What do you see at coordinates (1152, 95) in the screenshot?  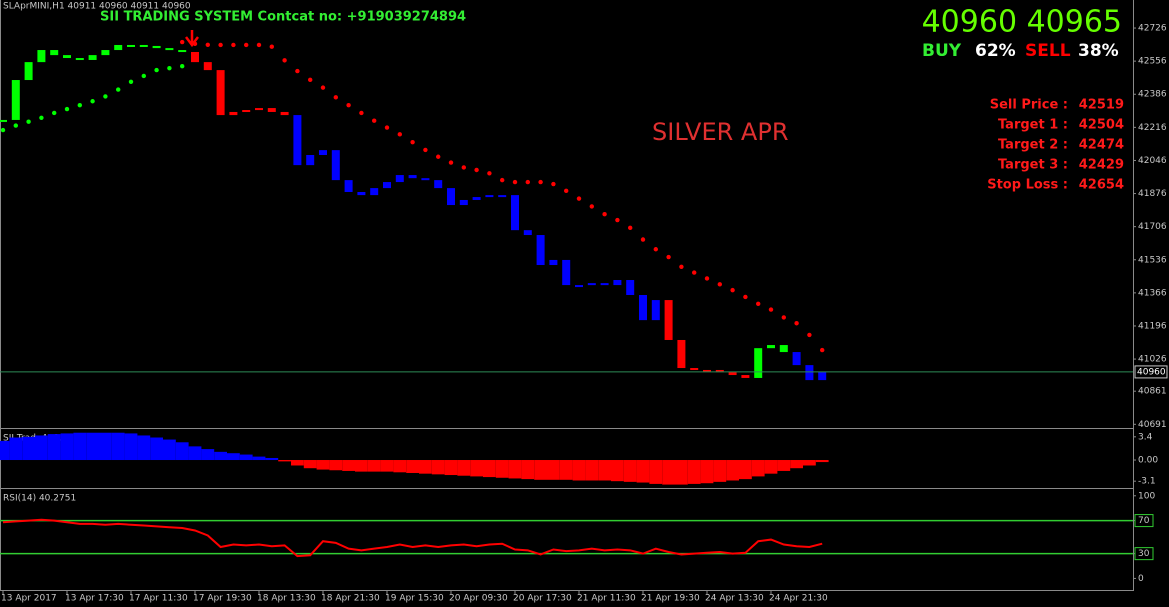 I see `y-tick-label: 42386` at bounding box center [1152, 95].